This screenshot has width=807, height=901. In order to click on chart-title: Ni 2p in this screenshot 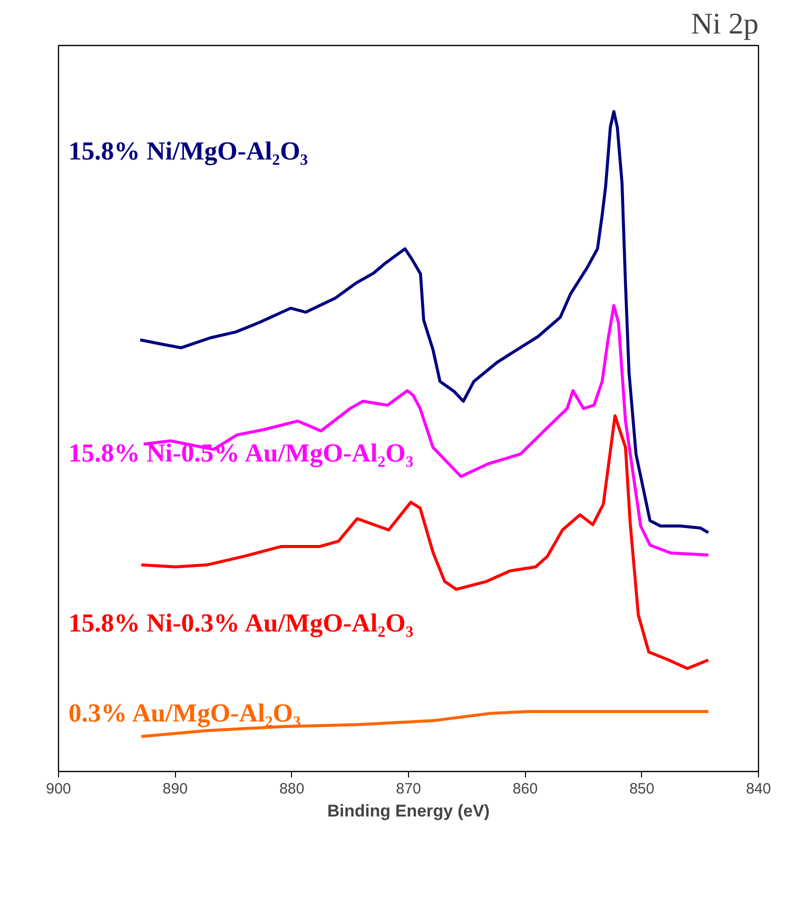, I will do `click(724, 24)`.